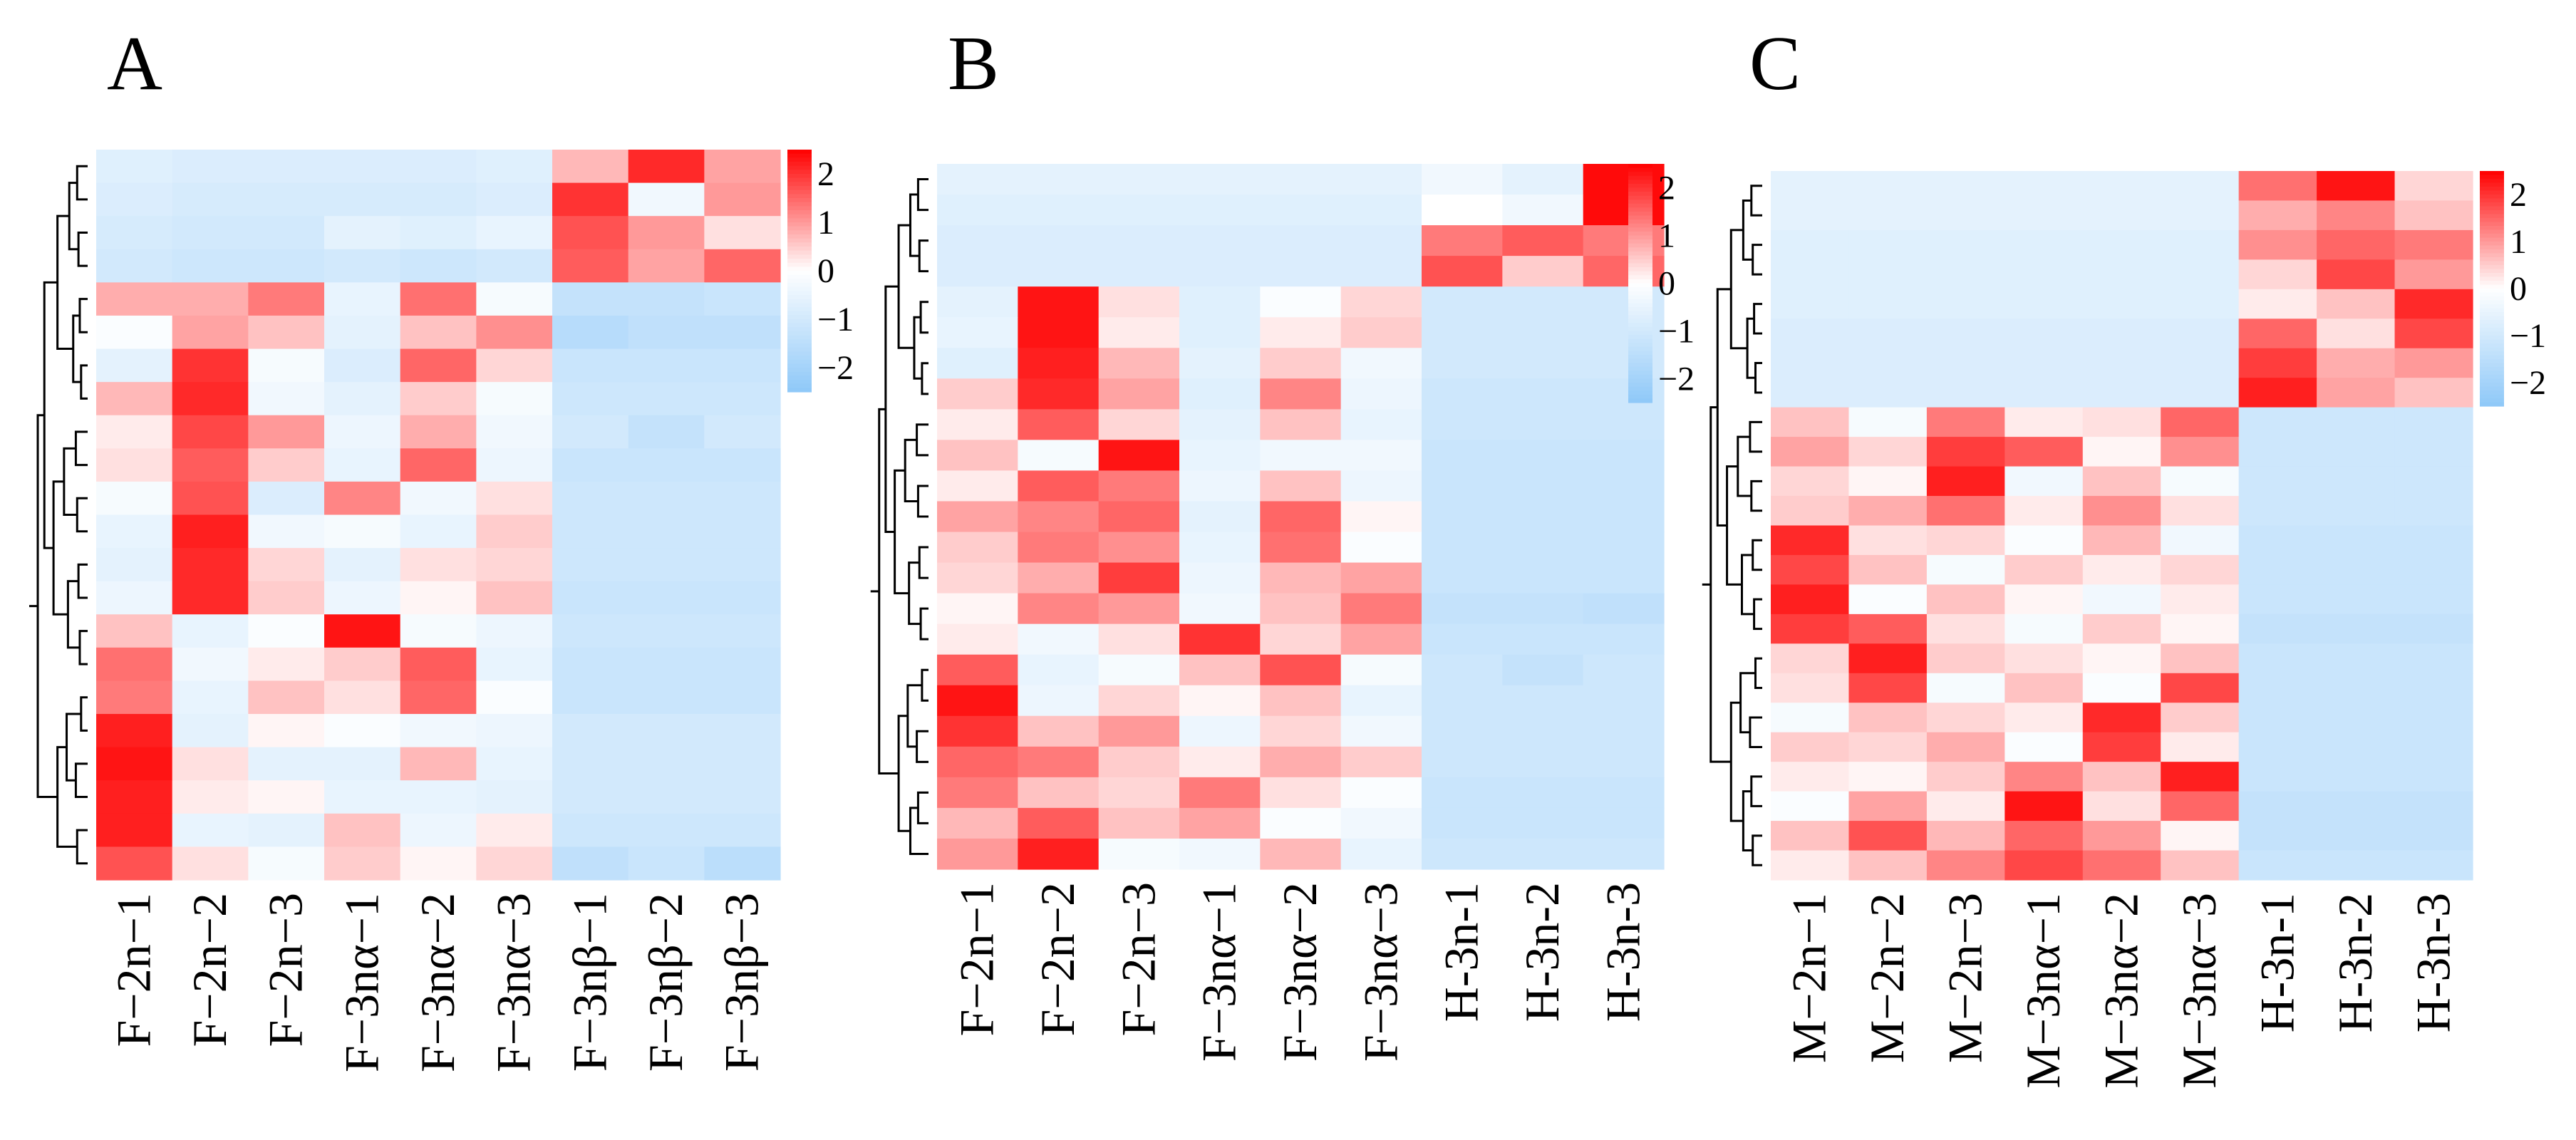 This screenshot has width=2576, height=1140. I want to click on legend-tick-label: 1, so click(826, 223).